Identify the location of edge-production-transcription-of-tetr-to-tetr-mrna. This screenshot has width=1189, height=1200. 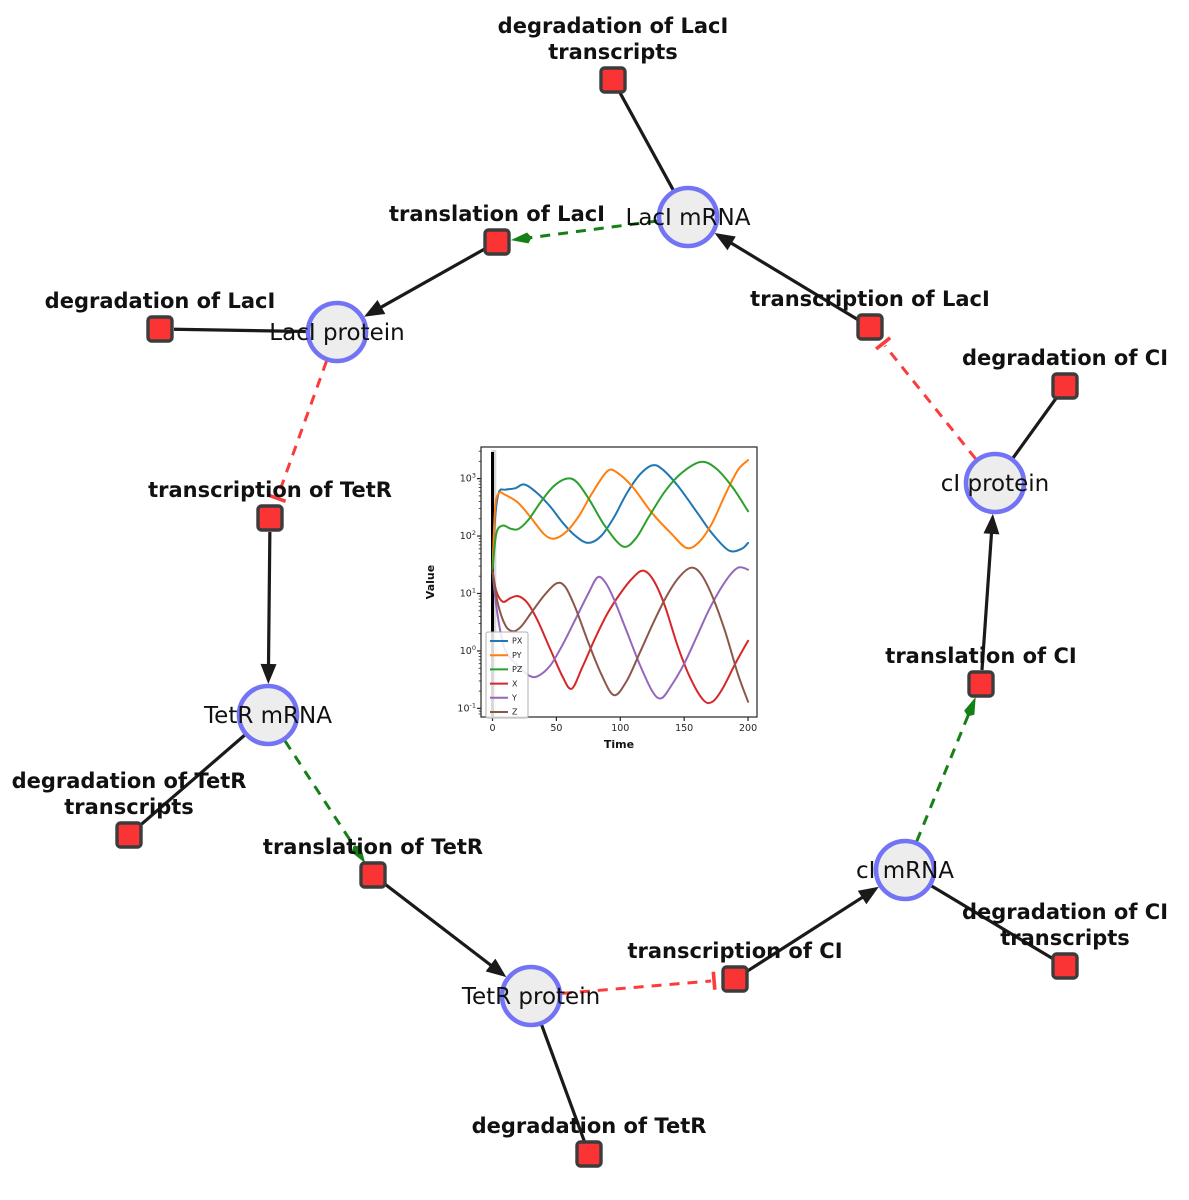
(269, 601).